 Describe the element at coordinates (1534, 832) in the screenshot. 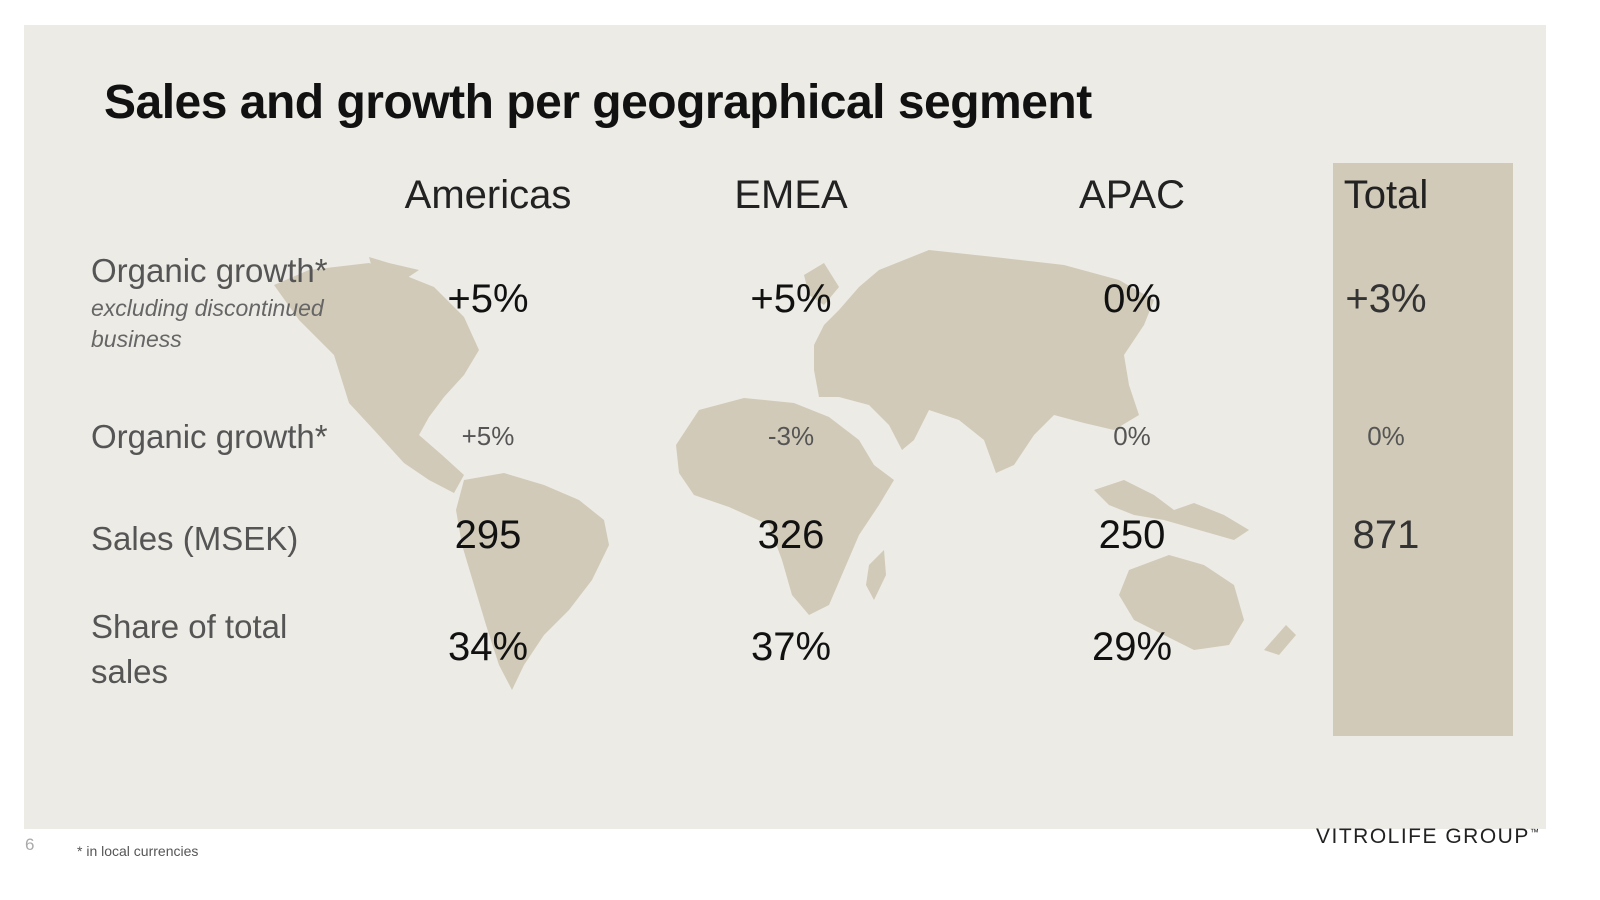

I see `trademark-mark: ™` at that location.